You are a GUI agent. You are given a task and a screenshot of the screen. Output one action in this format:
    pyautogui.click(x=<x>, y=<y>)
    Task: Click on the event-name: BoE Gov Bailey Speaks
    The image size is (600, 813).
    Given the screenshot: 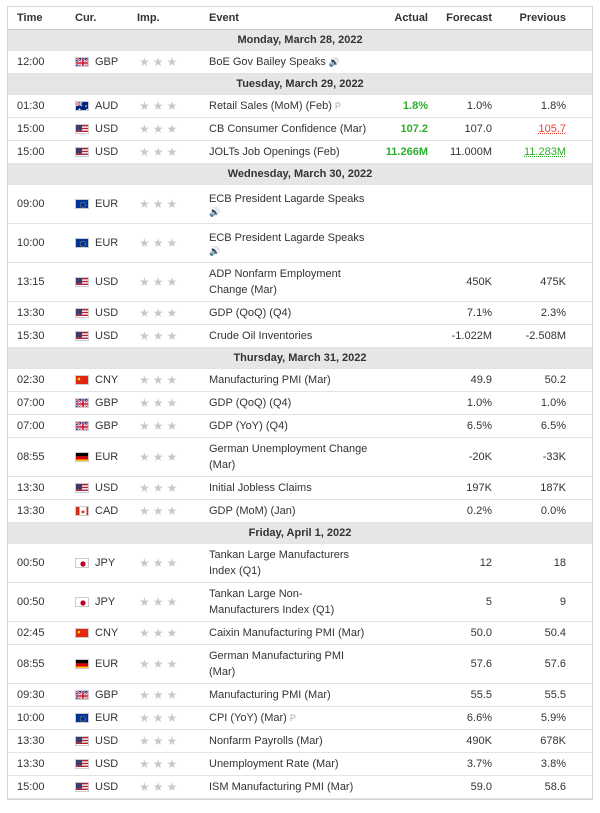 What is the action you would take?
    pyautogui.click(x=267, y=62)
    